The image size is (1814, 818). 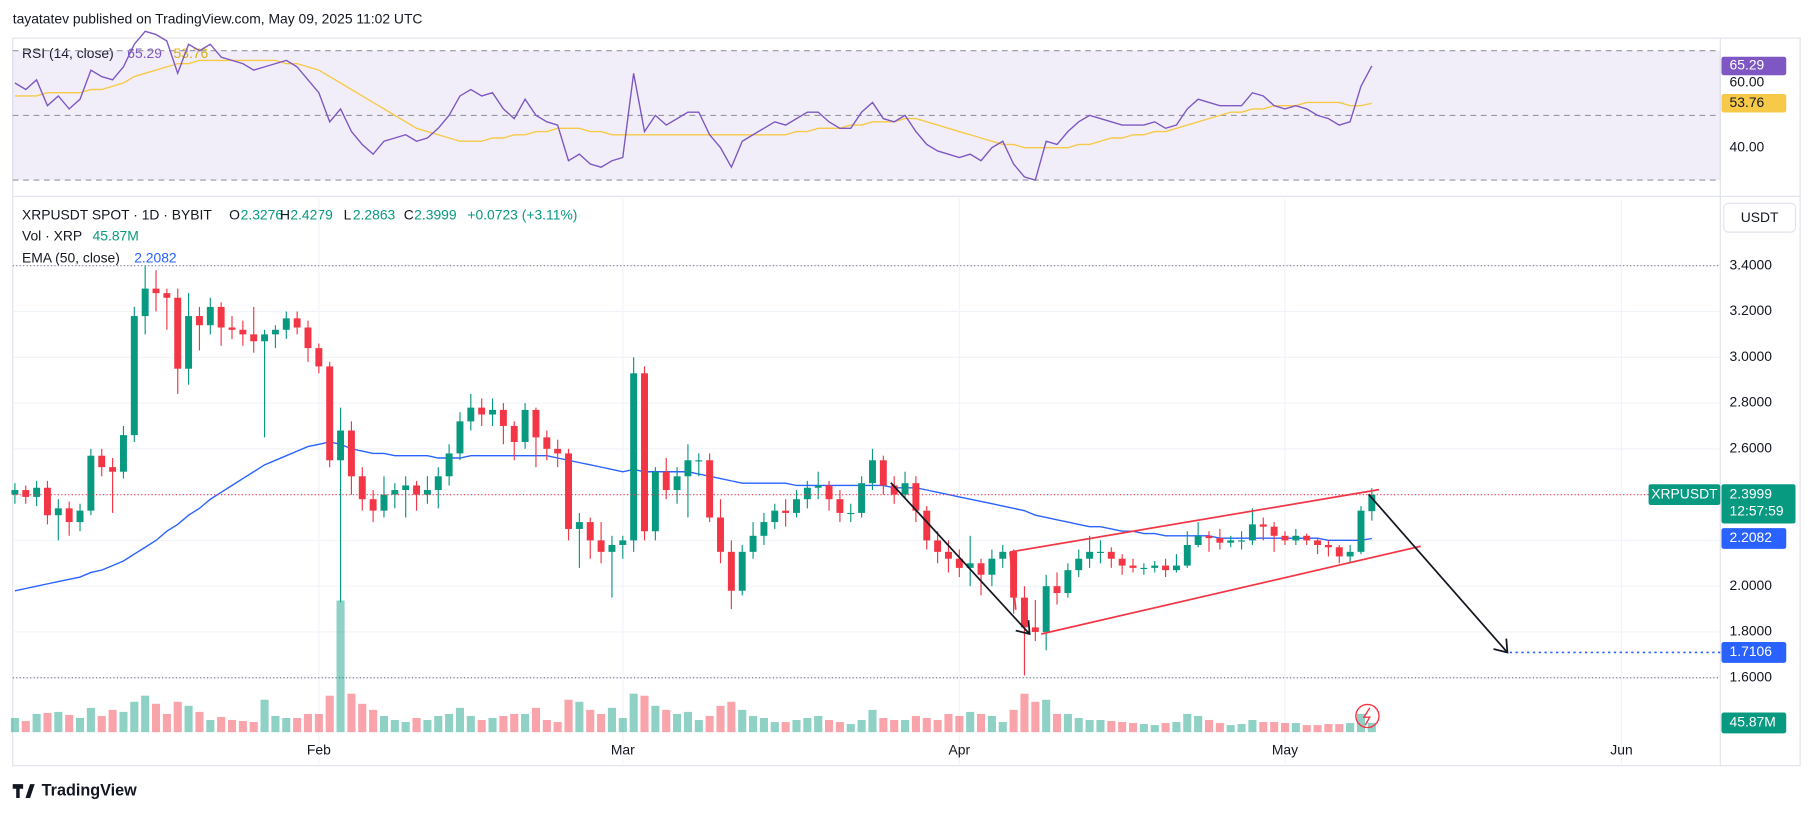 What do you see at coordinates (1751, 493) in the screenshot?
I see `price-tag: 2.3999` at bounding box center [1751, 493].